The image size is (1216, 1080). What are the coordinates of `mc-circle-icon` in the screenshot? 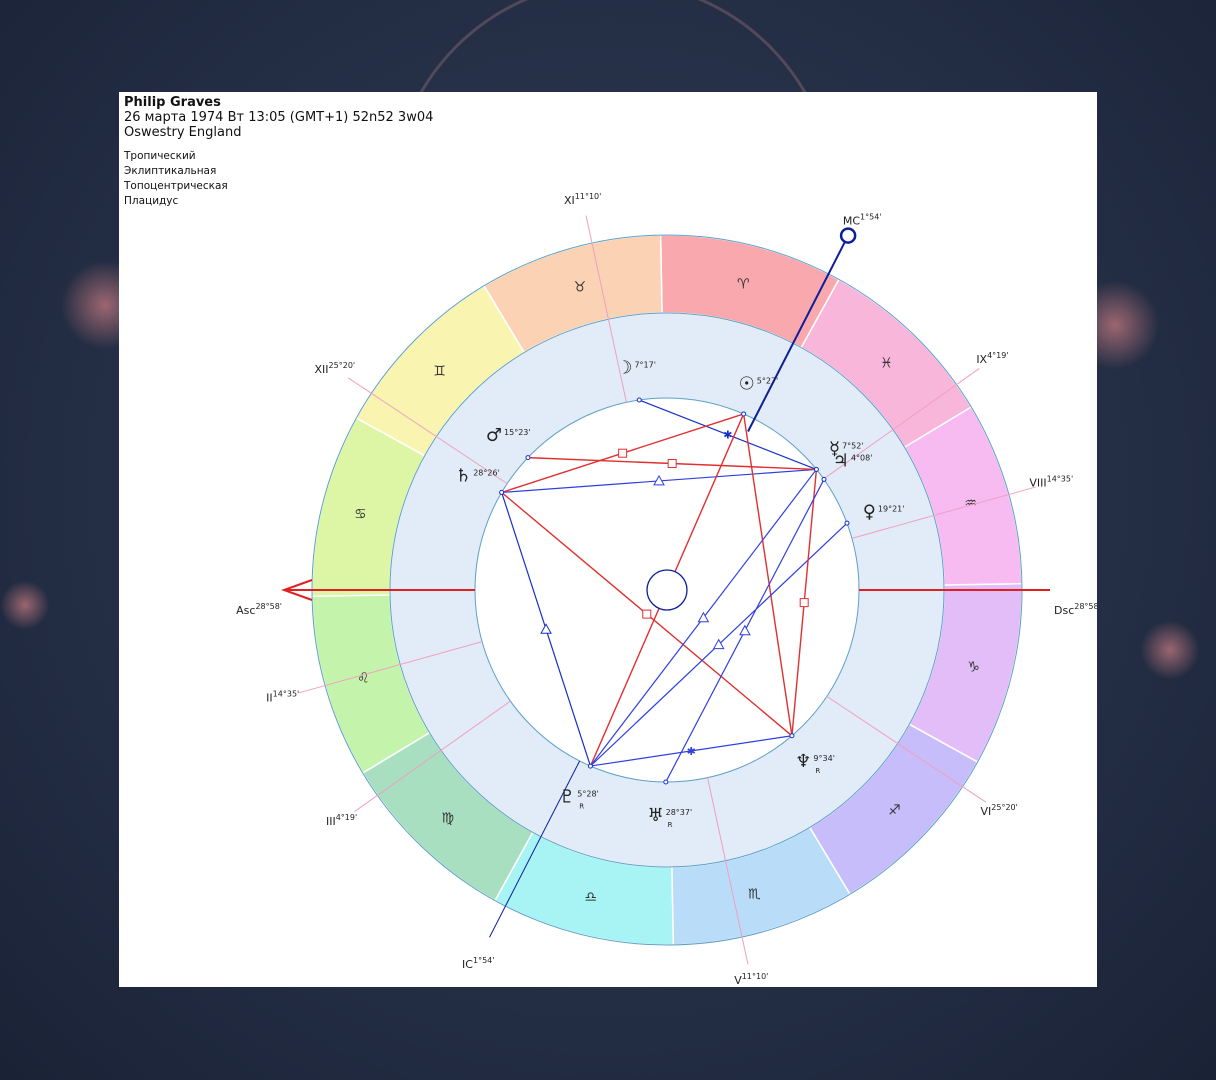 It's located at (848, 235).